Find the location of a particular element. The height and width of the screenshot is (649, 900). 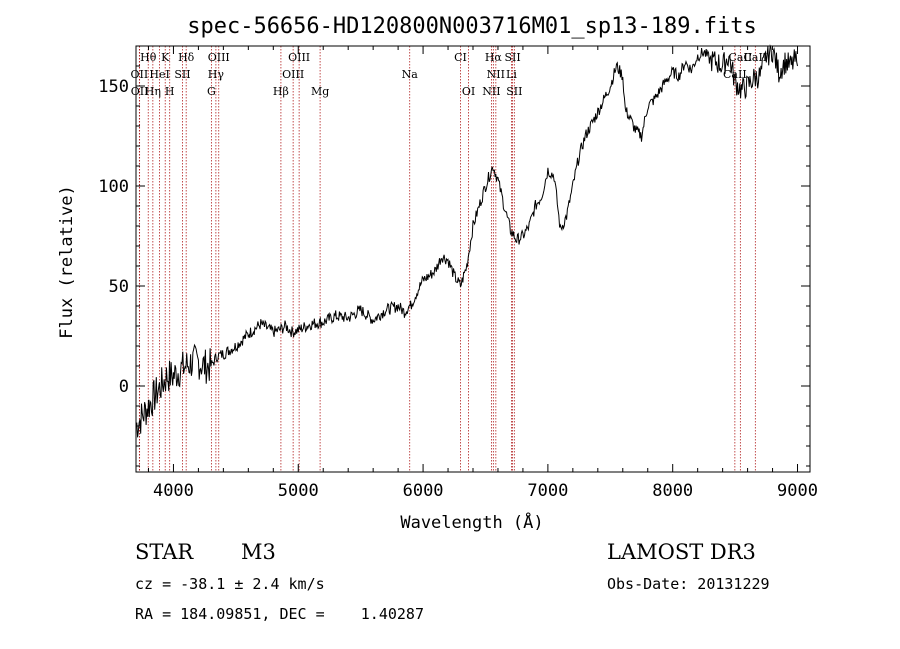

object-subclass: M3 is located at coordinates (258, 552).